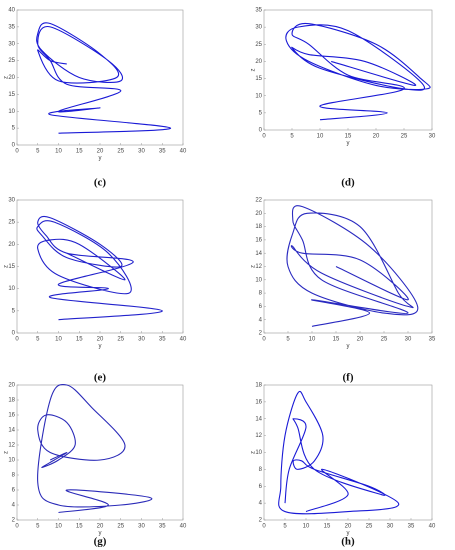 Image resolution: width=455 pixels, height=550 pixels. What do you see at coordinates (261, 131) in the screenshot?
I see `y-tick-label: 0` at bounding box center [261, 131].